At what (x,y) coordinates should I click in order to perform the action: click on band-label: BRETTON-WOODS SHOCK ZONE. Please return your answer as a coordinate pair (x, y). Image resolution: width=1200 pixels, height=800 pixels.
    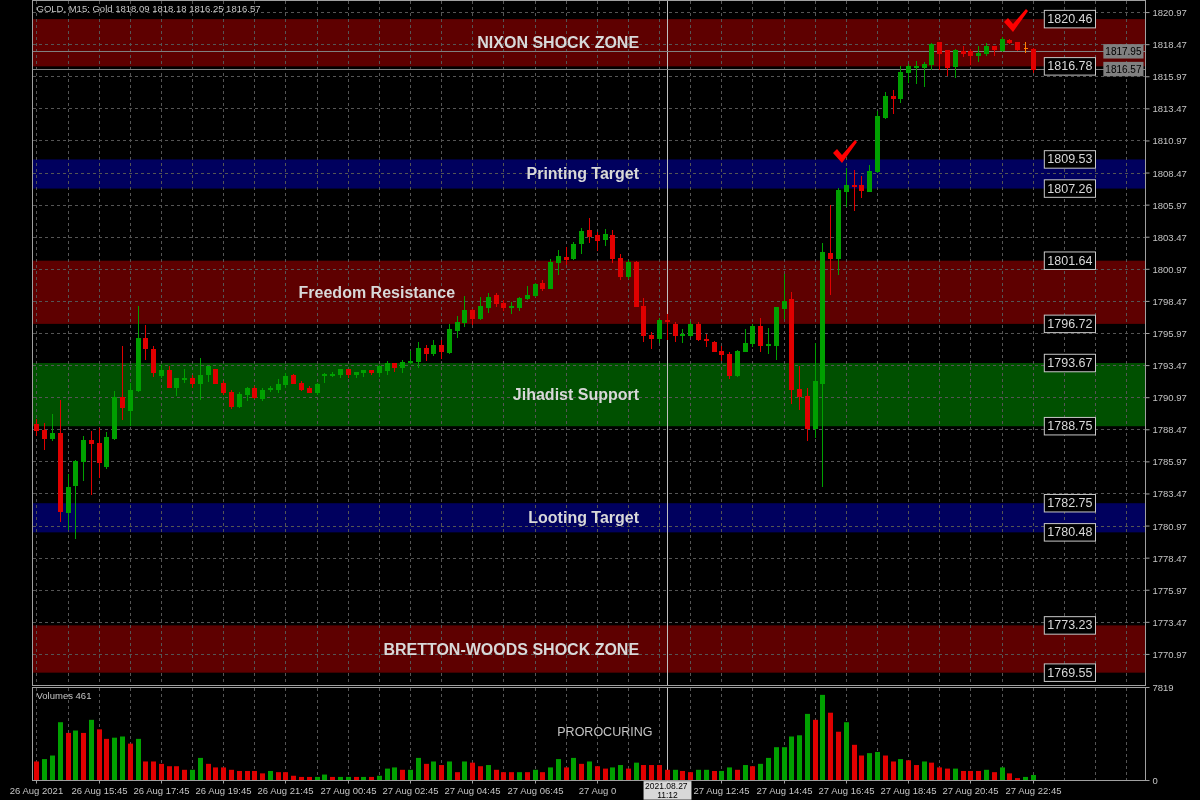
    Looking at the image, I should click on (511, 649).